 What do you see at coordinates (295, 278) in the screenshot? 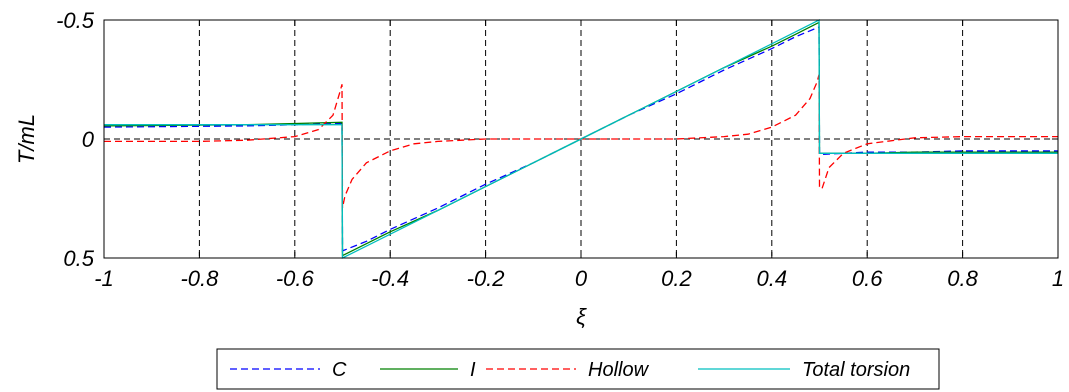
I see `x-tick-label: -0.6` at bounding box center [295, 278].